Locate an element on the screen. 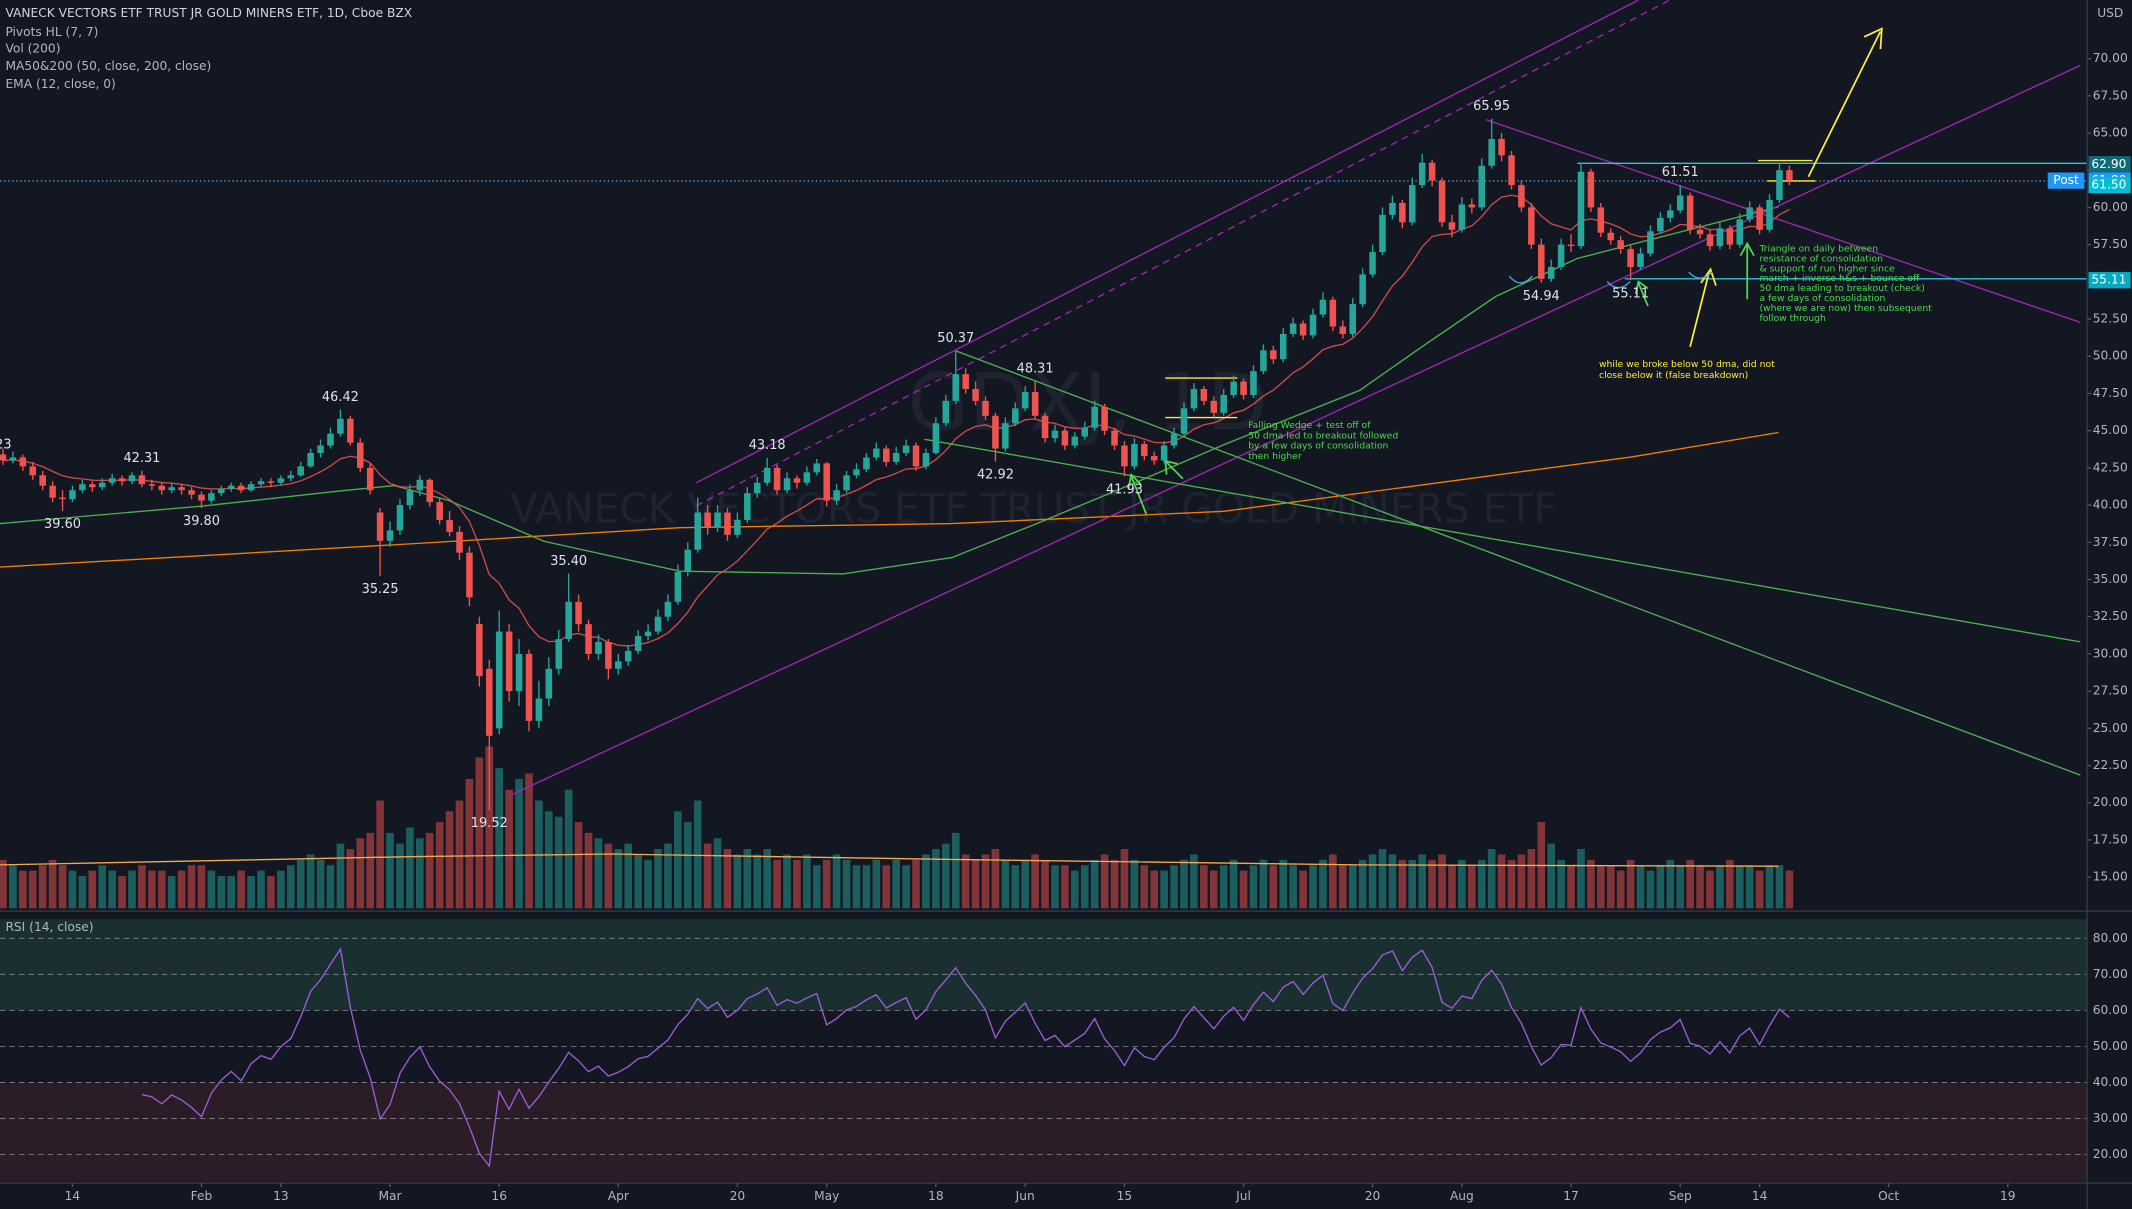 This screenshot has height=1209, width=2132. x-tick-label: May is located at coordinates (826, 1196).